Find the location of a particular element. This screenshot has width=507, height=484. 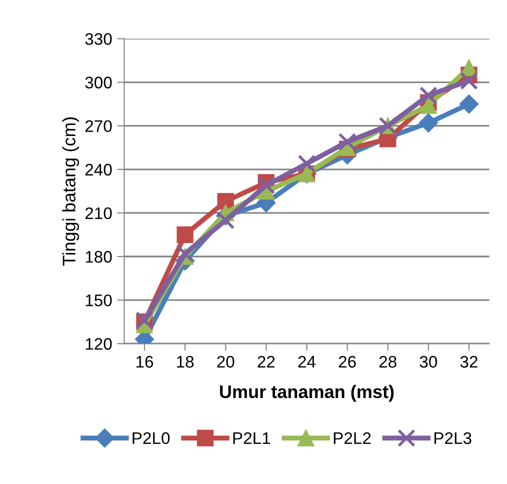

y-tick-label: 300 is located at coordinates (98, 82).